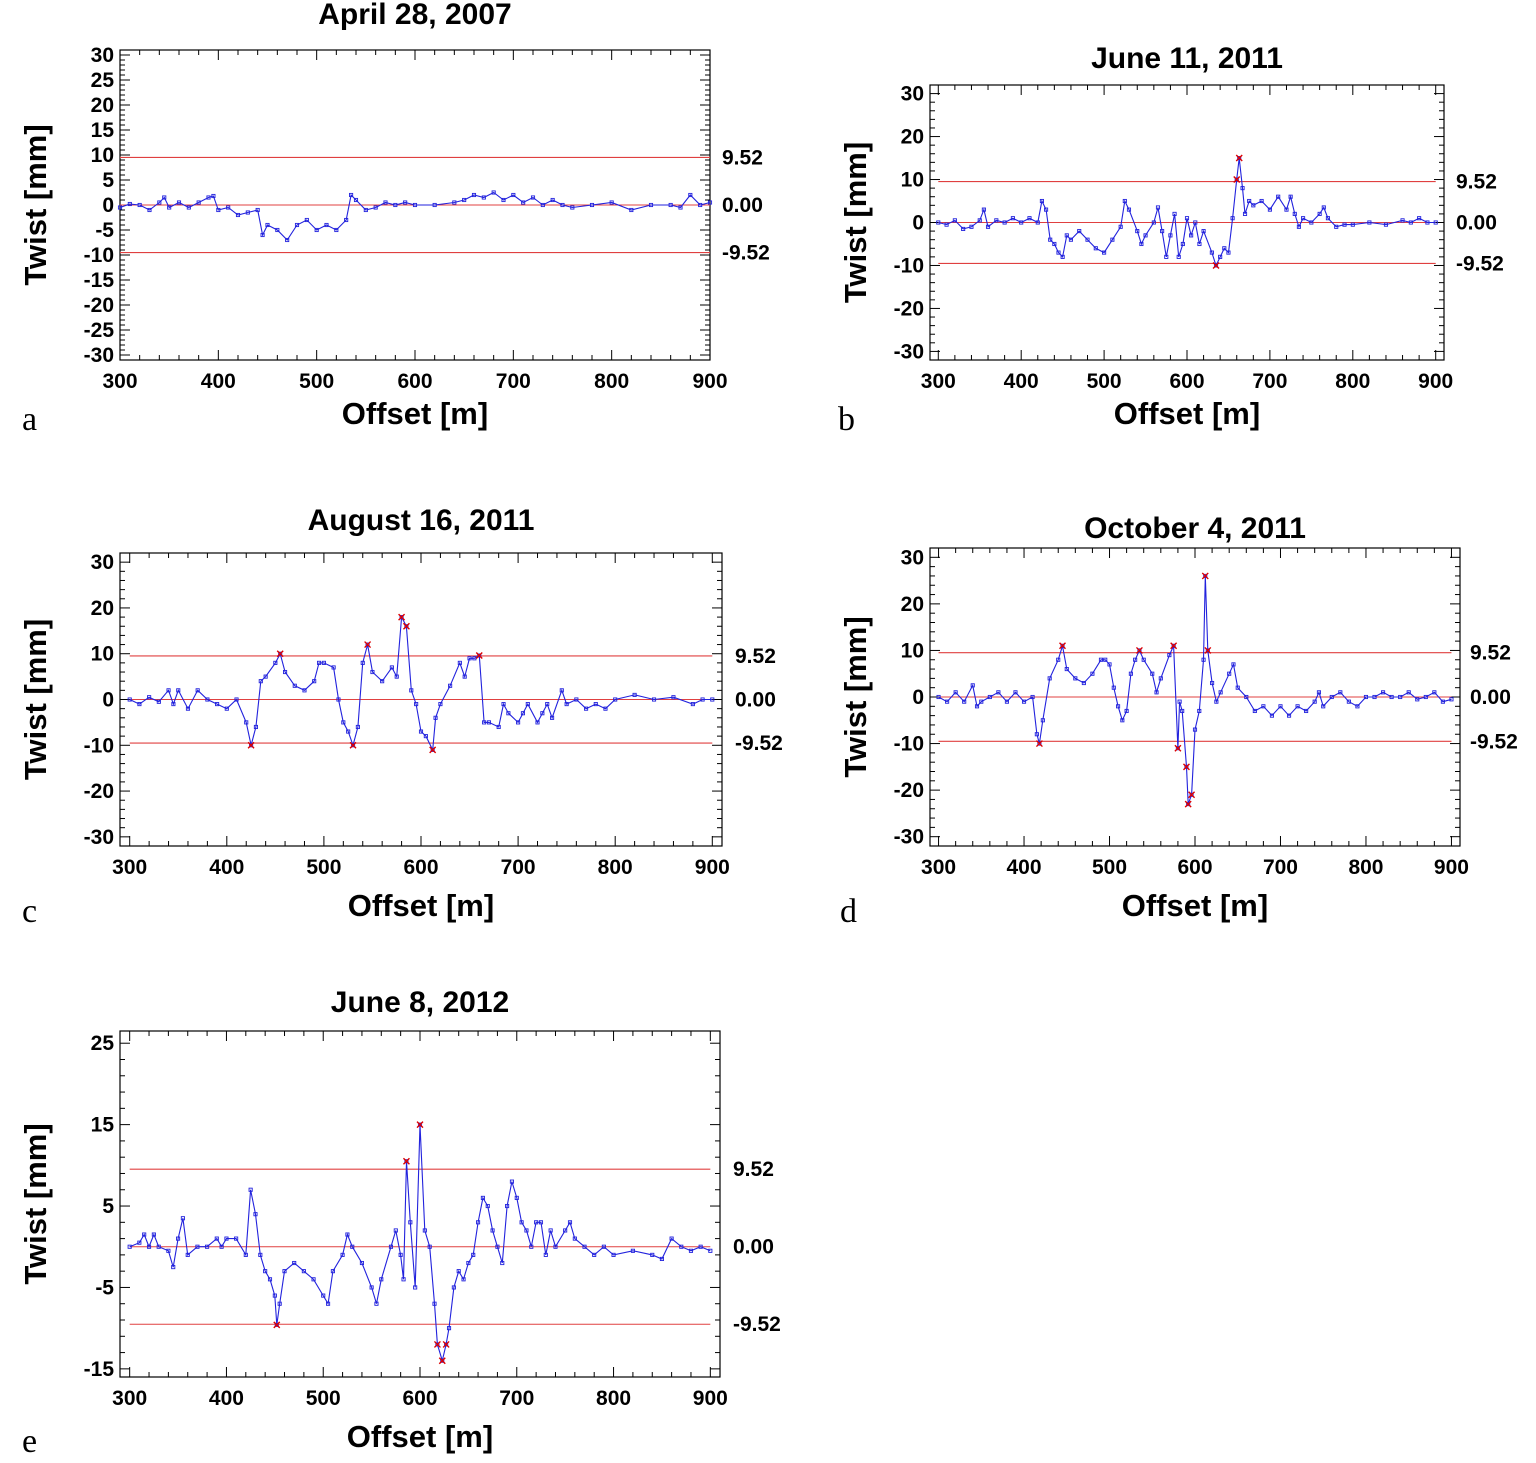  Describe the element at coordinates (323, 1398) in the screenshot. I see `x-tick-label: 500` at that location.